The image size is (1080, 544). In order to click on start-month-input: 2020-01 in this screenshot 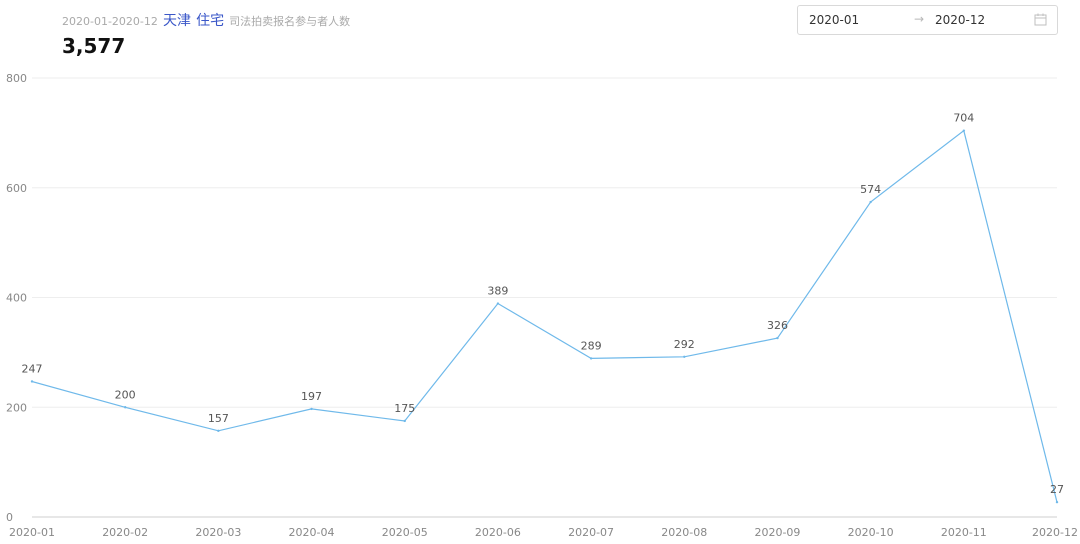, I will do `click(834, 20)`.